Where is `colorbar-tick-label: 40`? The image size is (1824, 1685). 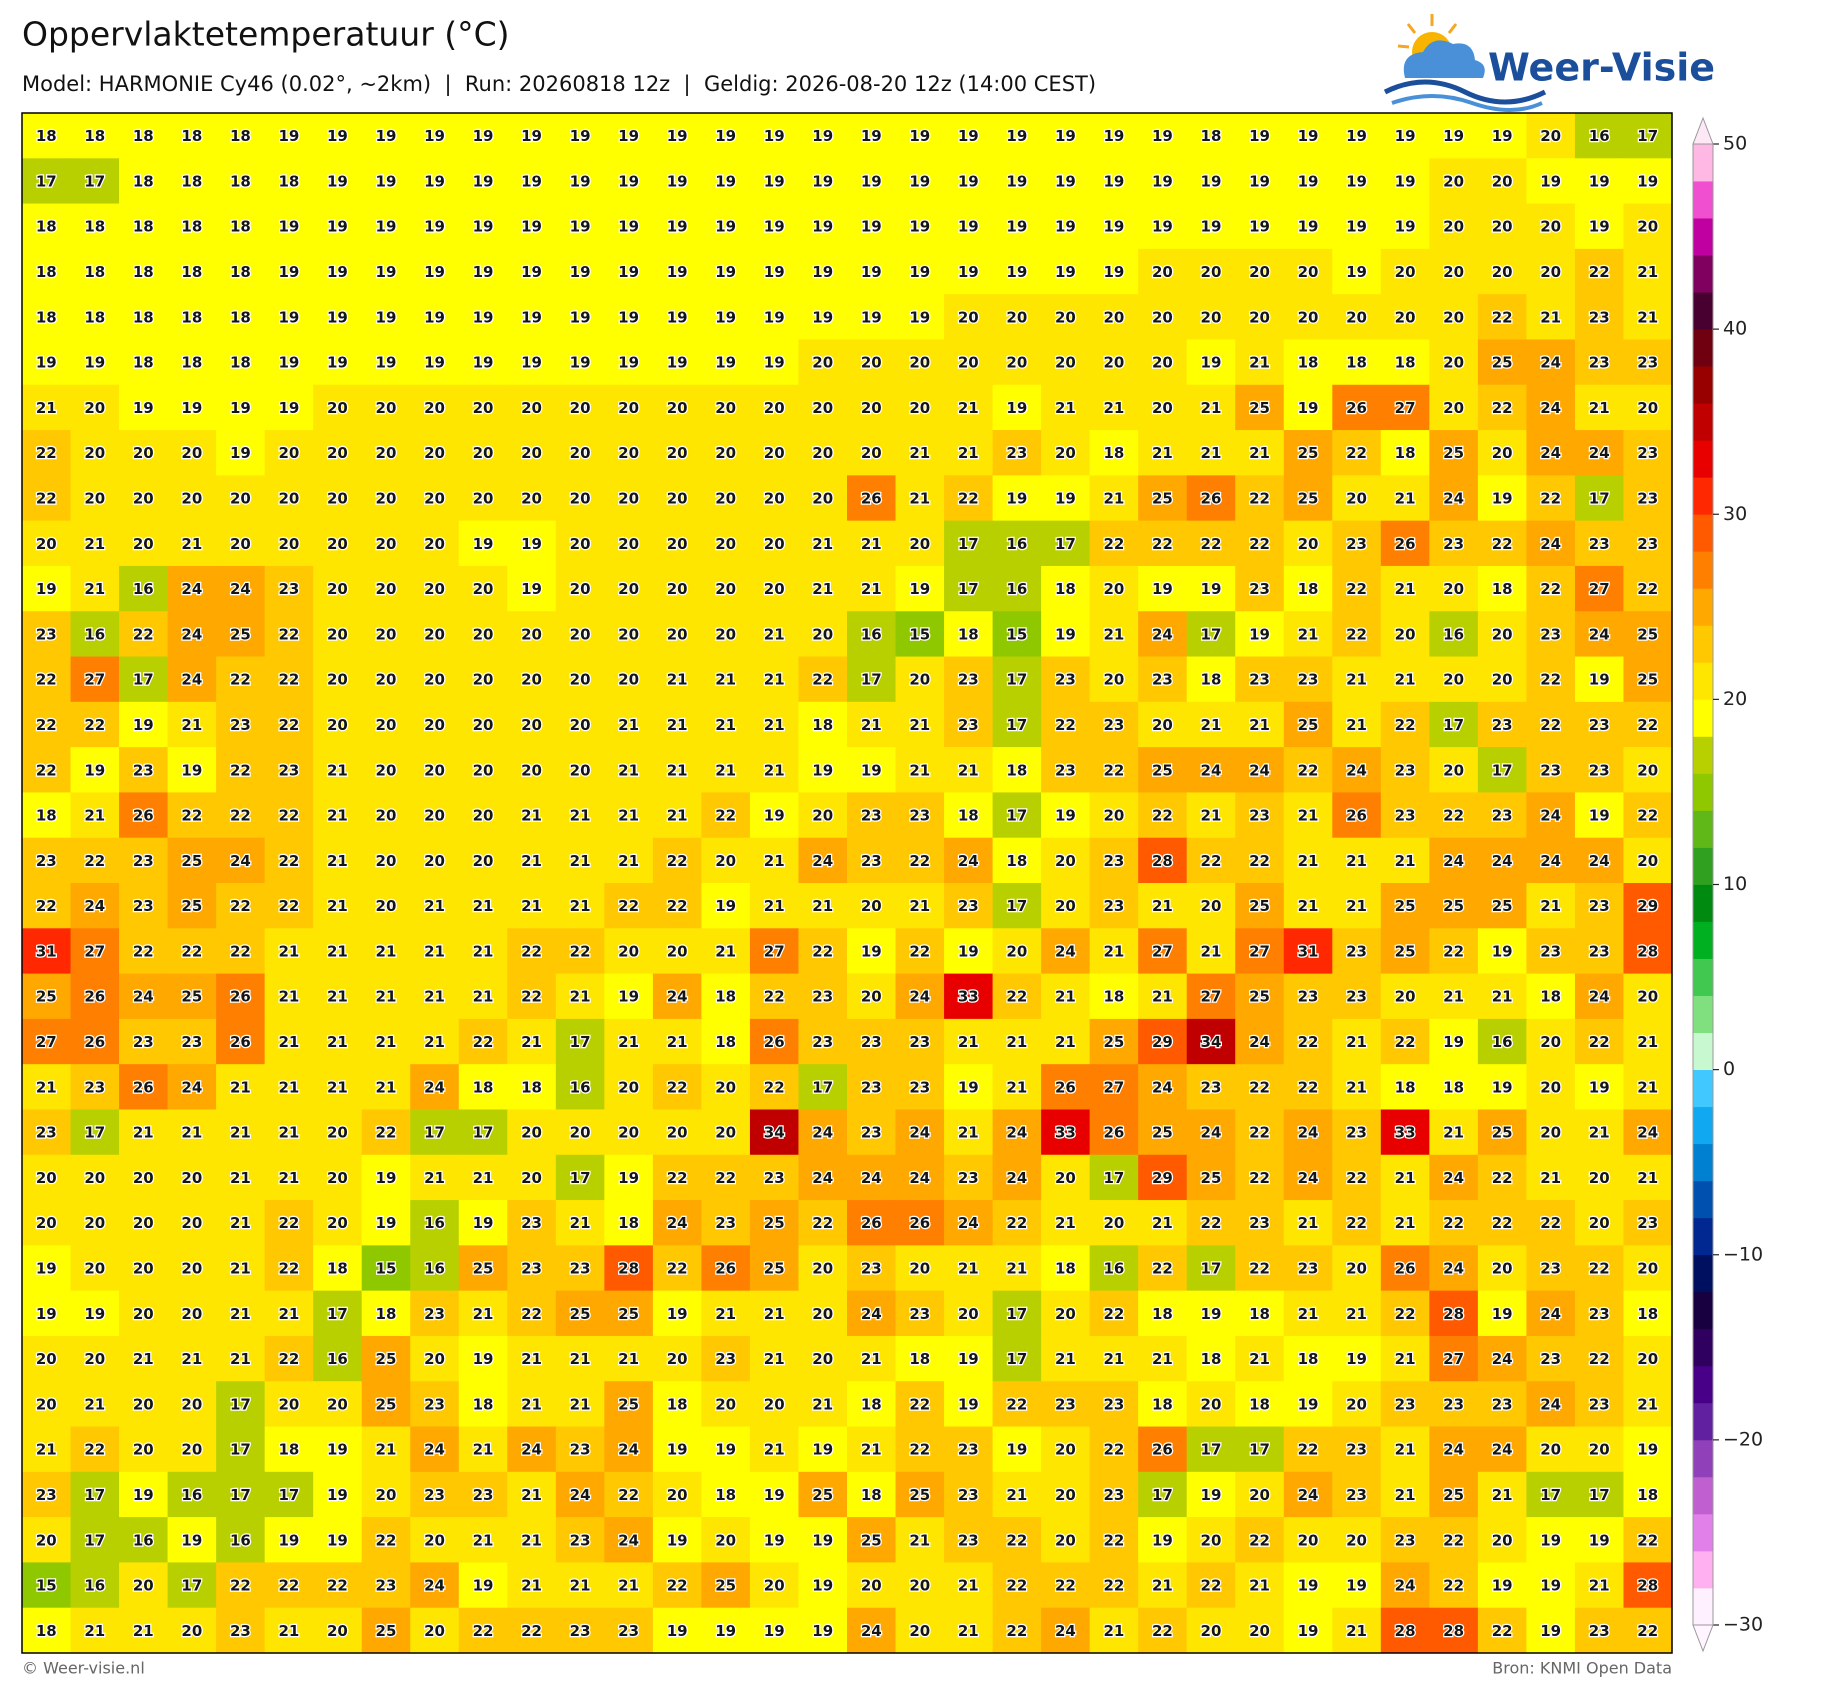
colorbar-tick-label: 40 is located at coordinates (1735, 329).